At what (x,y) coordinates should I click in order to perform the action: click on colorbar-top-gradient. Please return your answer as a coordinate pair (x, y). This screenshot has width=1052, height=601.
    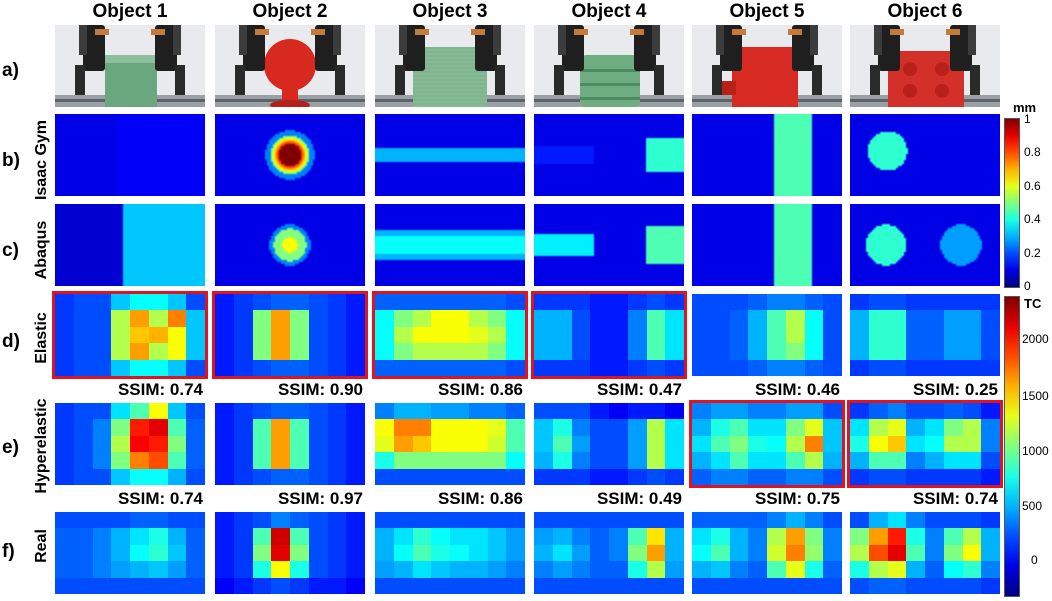
    Looking at the image, I should click on (1012, 203).